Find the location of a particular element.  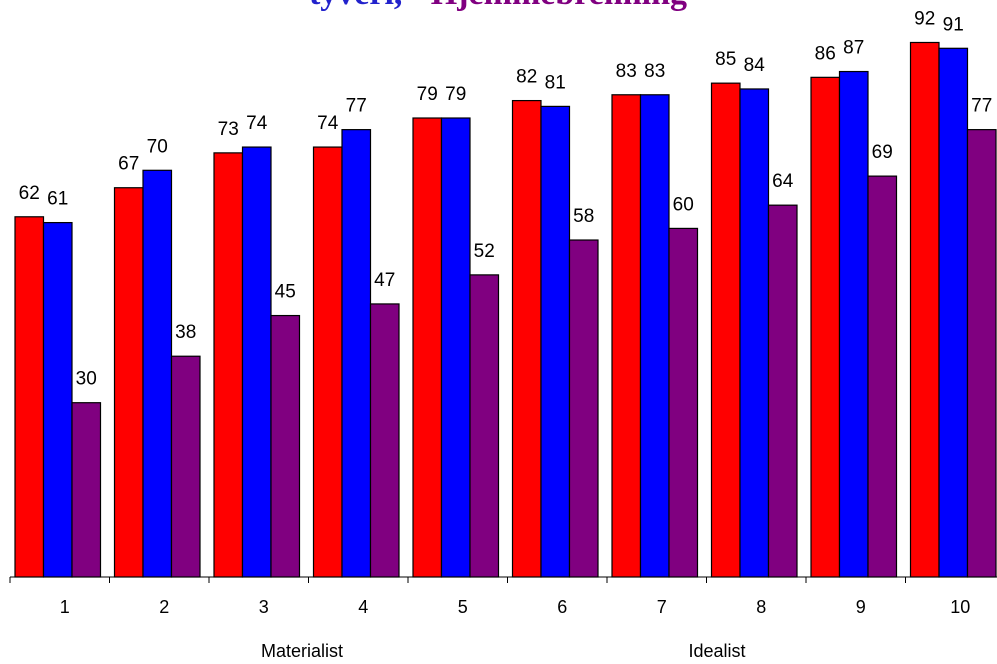

bar-series1-cat9 is located at coordinates (825, 327).